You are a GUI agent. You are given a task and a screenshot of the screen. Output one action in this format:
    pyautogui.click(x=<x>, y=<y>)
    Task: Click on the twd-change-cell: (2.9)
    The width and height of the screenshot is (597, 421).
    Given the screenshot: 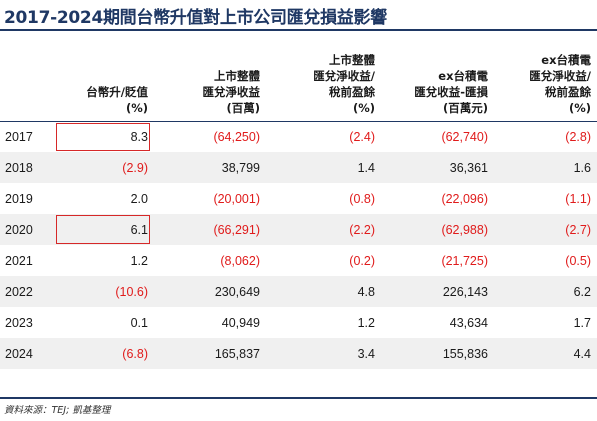 What is the action you would take?
    pyautogui.click(x=105, y=167)
    